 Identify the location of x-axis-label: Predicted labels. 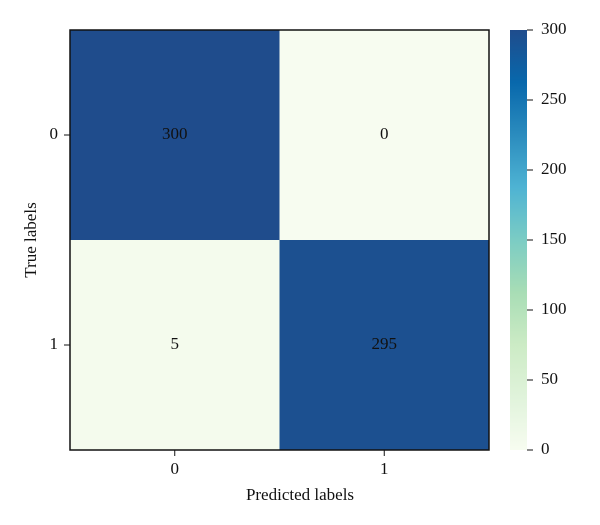
(300, 494).